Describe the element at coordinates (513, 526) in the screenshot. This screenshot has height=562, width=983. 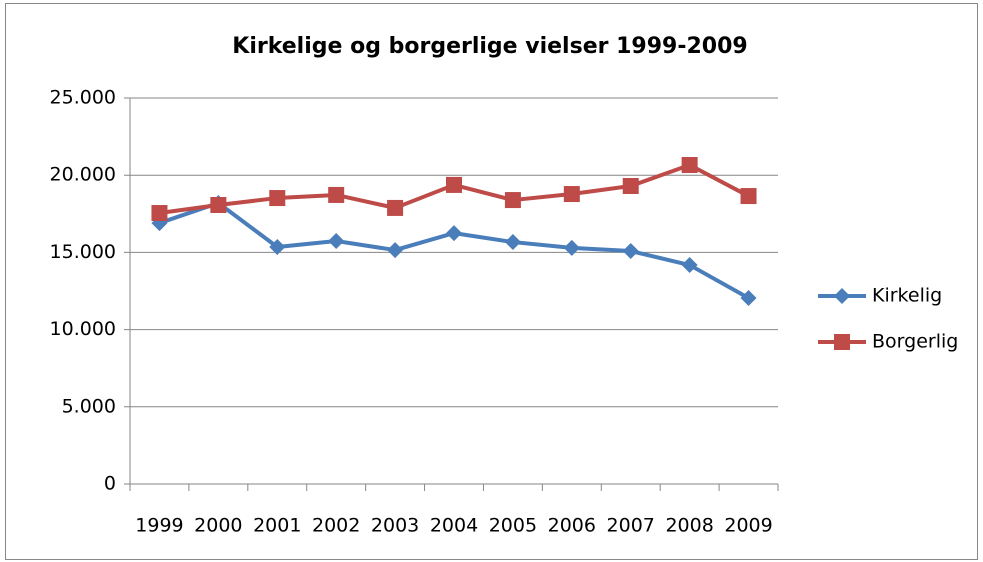
I see `x-tick-label: 2005` at that location.